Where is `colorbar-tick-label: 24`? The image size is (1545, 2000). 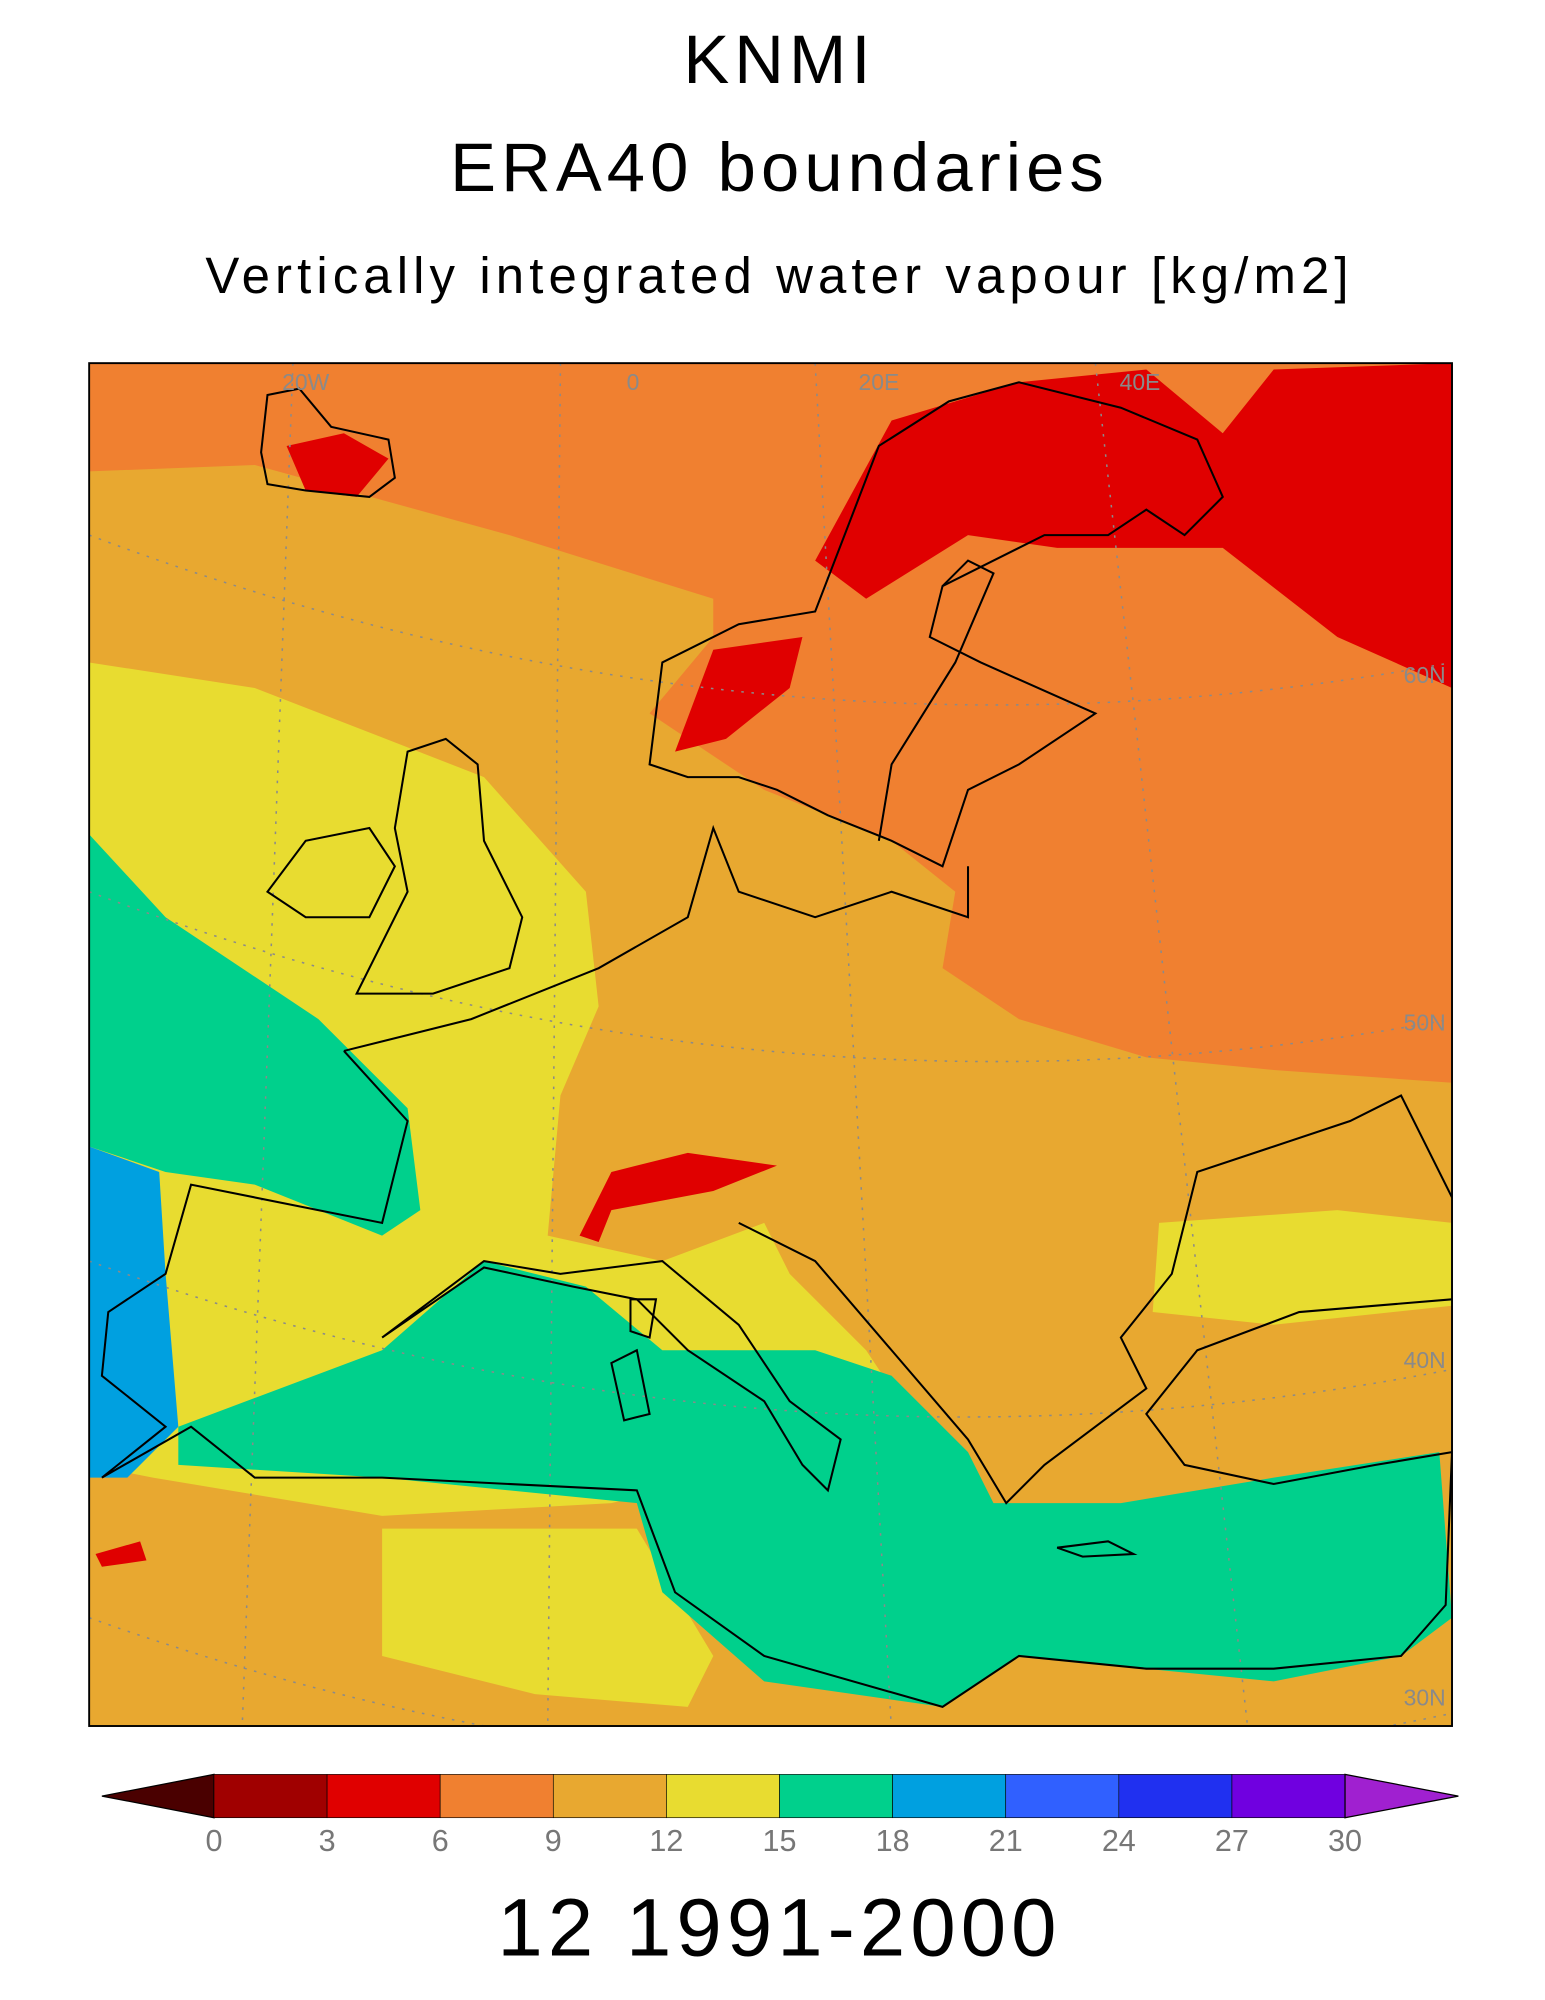 colorbar-tick-label: 24 is located at coordinates (1119, 1841).